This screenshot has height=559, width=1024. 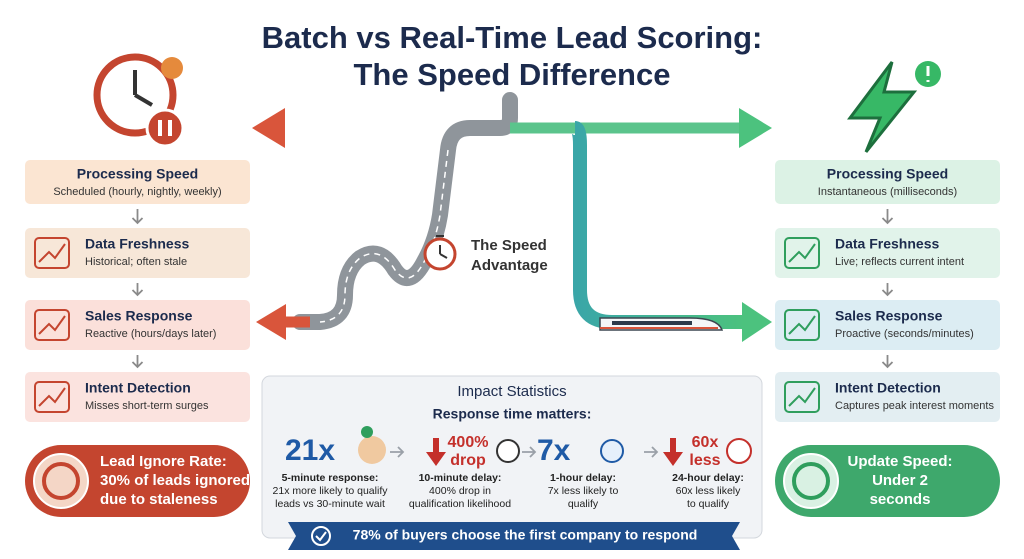 I want to click on batch-gear, so click(x=172, y=68).